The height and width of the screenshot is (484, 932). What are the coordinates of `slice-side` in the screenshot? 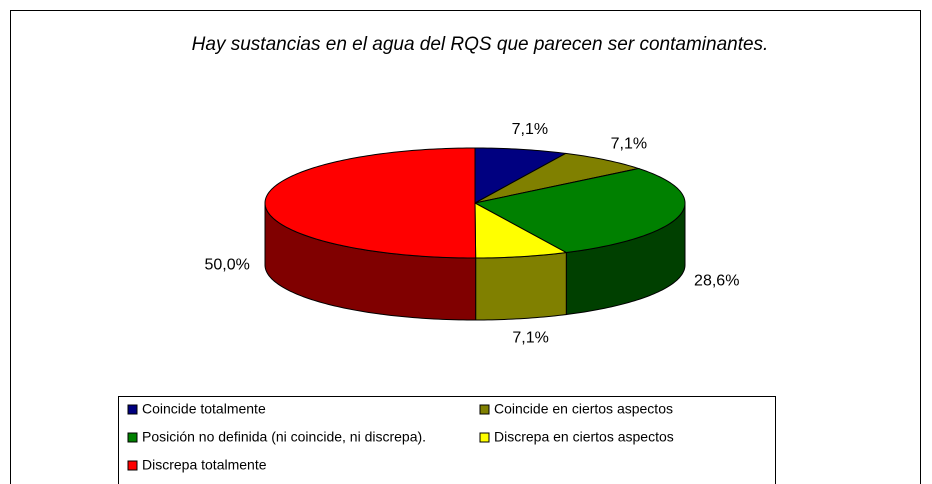 It's located at (521, 286).